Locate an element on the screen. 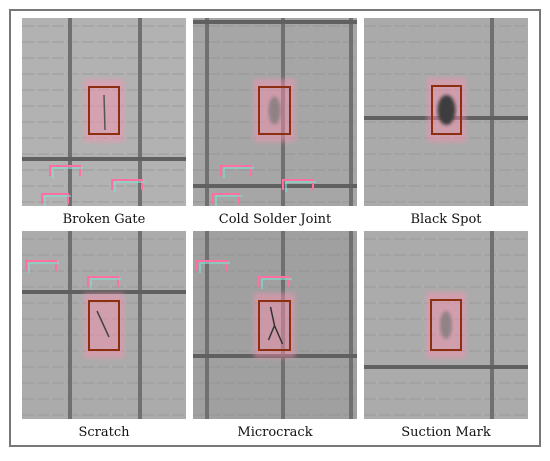 This screenshot has width=550, height=461. caption: Microcrack is located at coordinates (274, 432).